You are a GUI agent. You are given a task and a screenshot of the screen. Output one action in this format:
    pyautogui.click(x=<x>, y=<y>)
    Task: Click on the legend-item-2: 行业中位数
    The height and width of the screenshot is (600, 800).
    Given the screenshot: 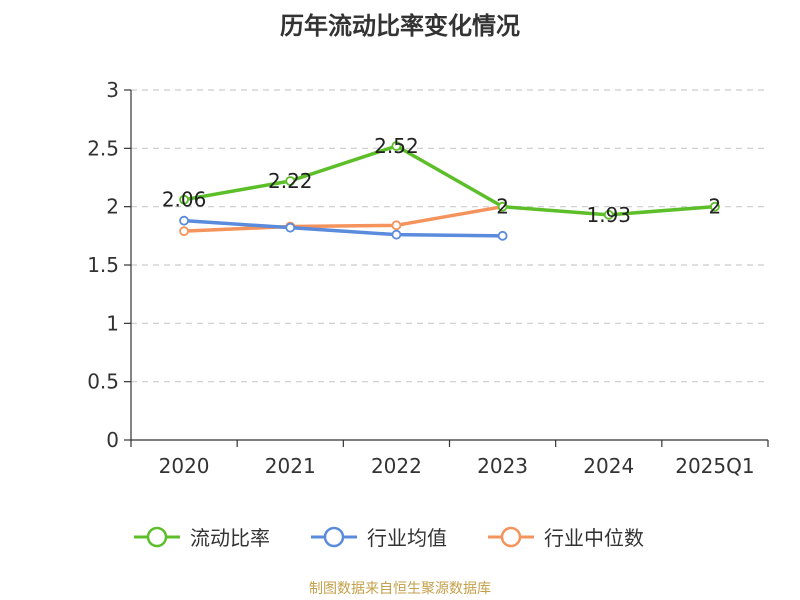 What is the action you would take?
    pyautogui.click(x=566, y=538)
    